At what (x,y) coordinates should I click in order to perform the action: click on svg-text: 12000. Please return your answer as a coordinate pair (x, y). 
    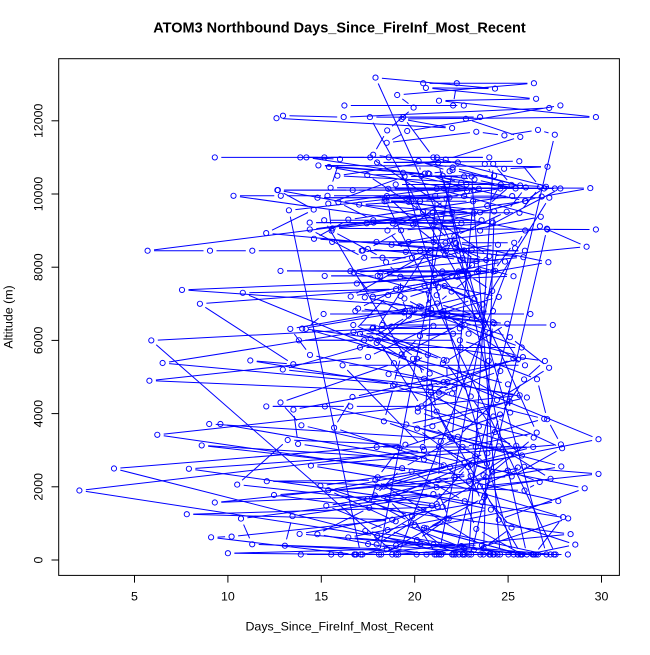
    Looking at the image, I should click on (39, 120).